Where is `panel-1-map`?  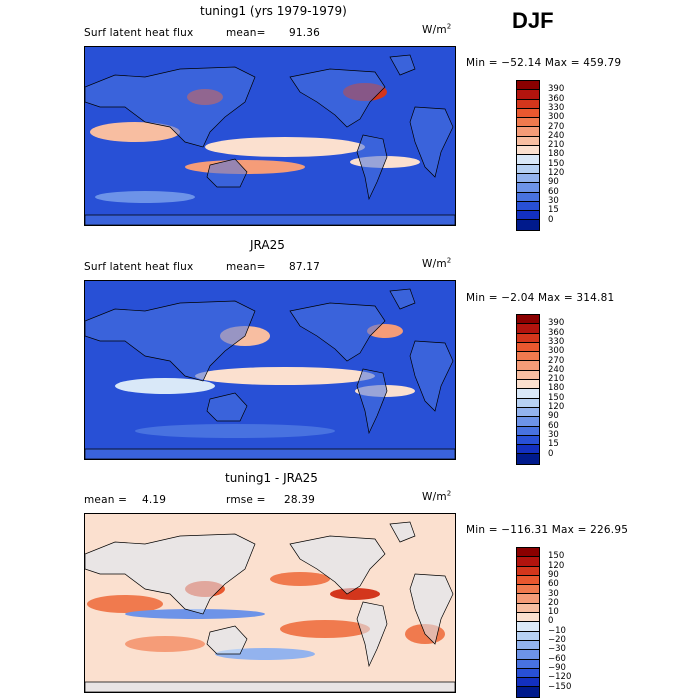
panel-1-map is located at coordinates (270, 136).